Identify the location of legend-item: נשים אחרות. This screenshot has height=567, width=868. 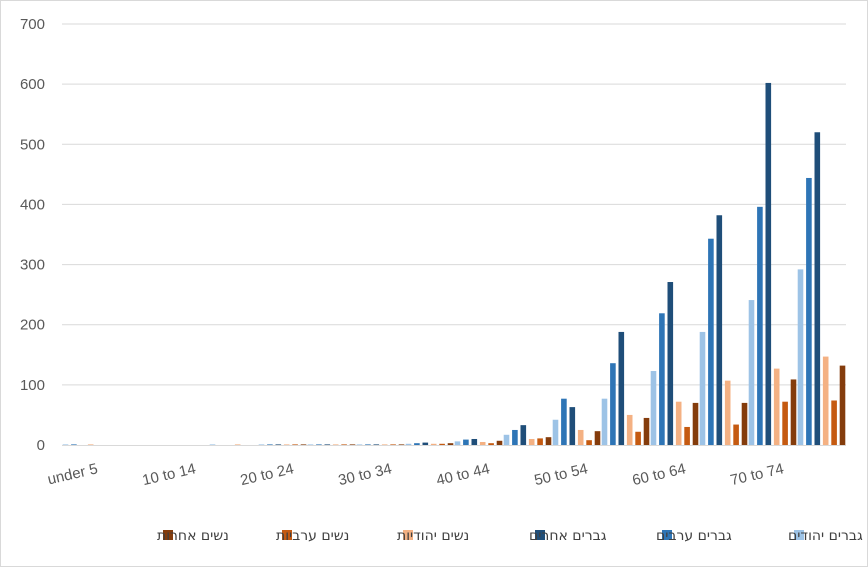
(193, 536).